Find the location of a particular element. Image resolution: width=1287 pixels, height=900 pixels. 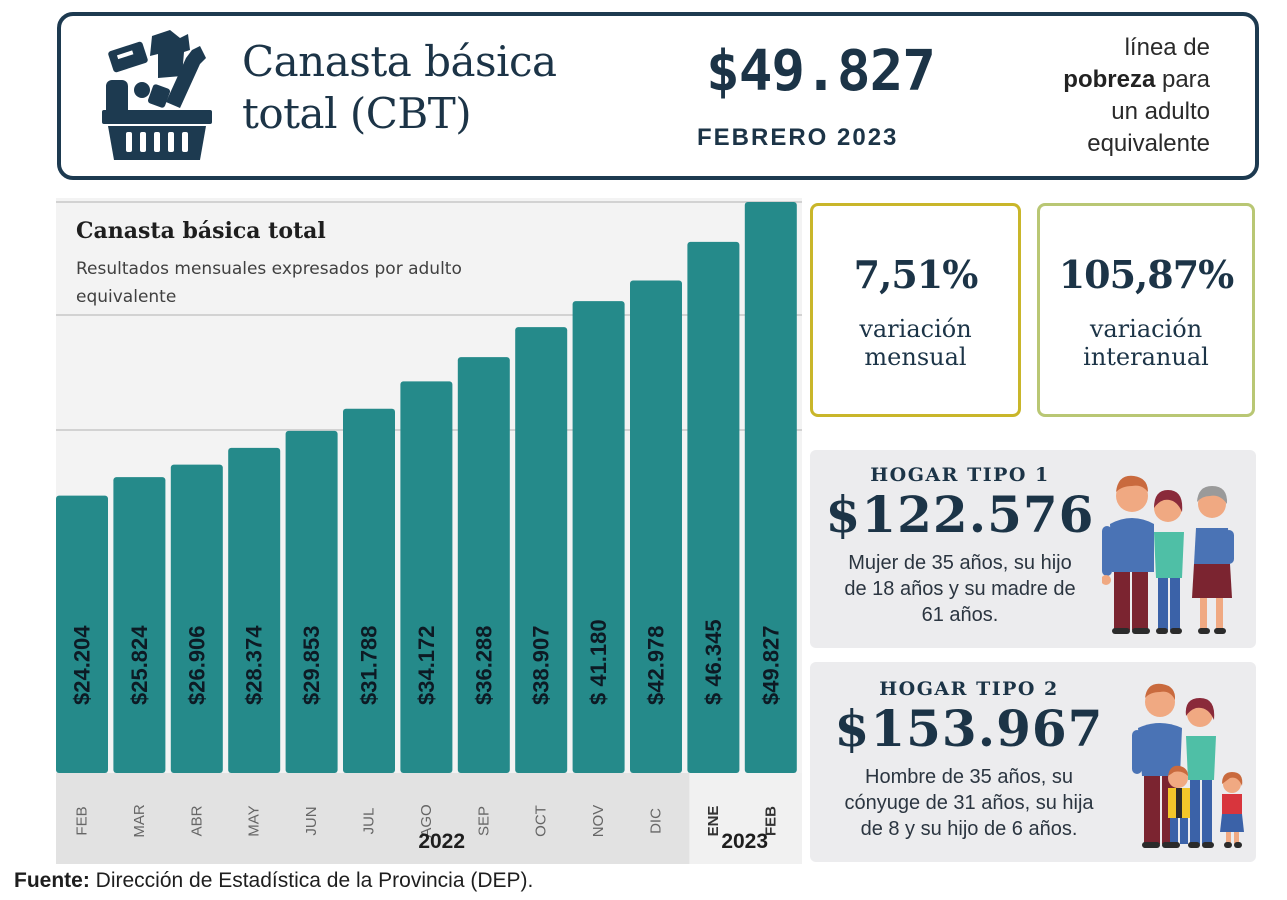

basket-icon is located at coordinates (157, 95).